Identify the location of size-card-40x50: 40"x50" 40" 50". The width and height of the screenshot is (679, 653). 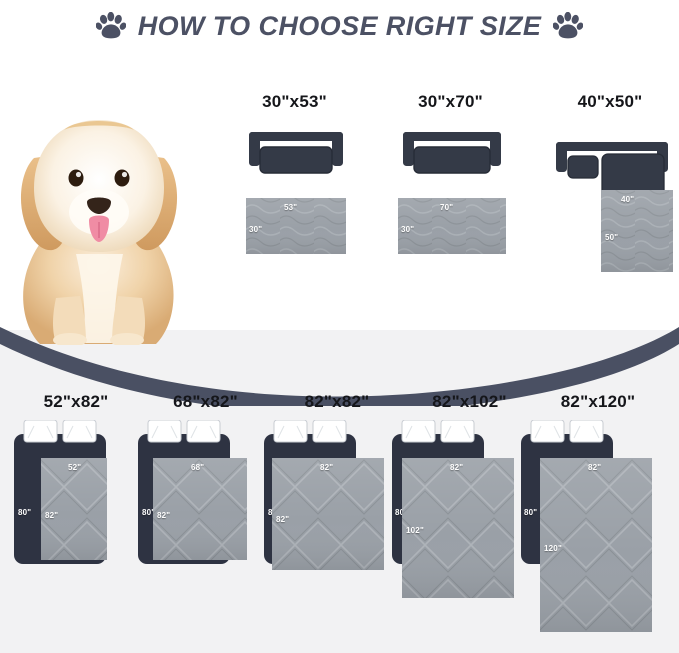
(610, 184).